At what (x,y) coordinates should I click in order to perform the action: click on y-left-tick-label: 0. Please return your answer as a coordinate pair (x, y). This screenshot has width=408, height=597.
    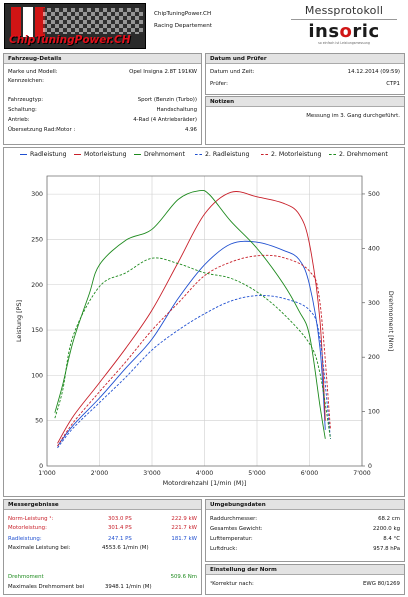
    Looking at the image, I should click on (41, 466).